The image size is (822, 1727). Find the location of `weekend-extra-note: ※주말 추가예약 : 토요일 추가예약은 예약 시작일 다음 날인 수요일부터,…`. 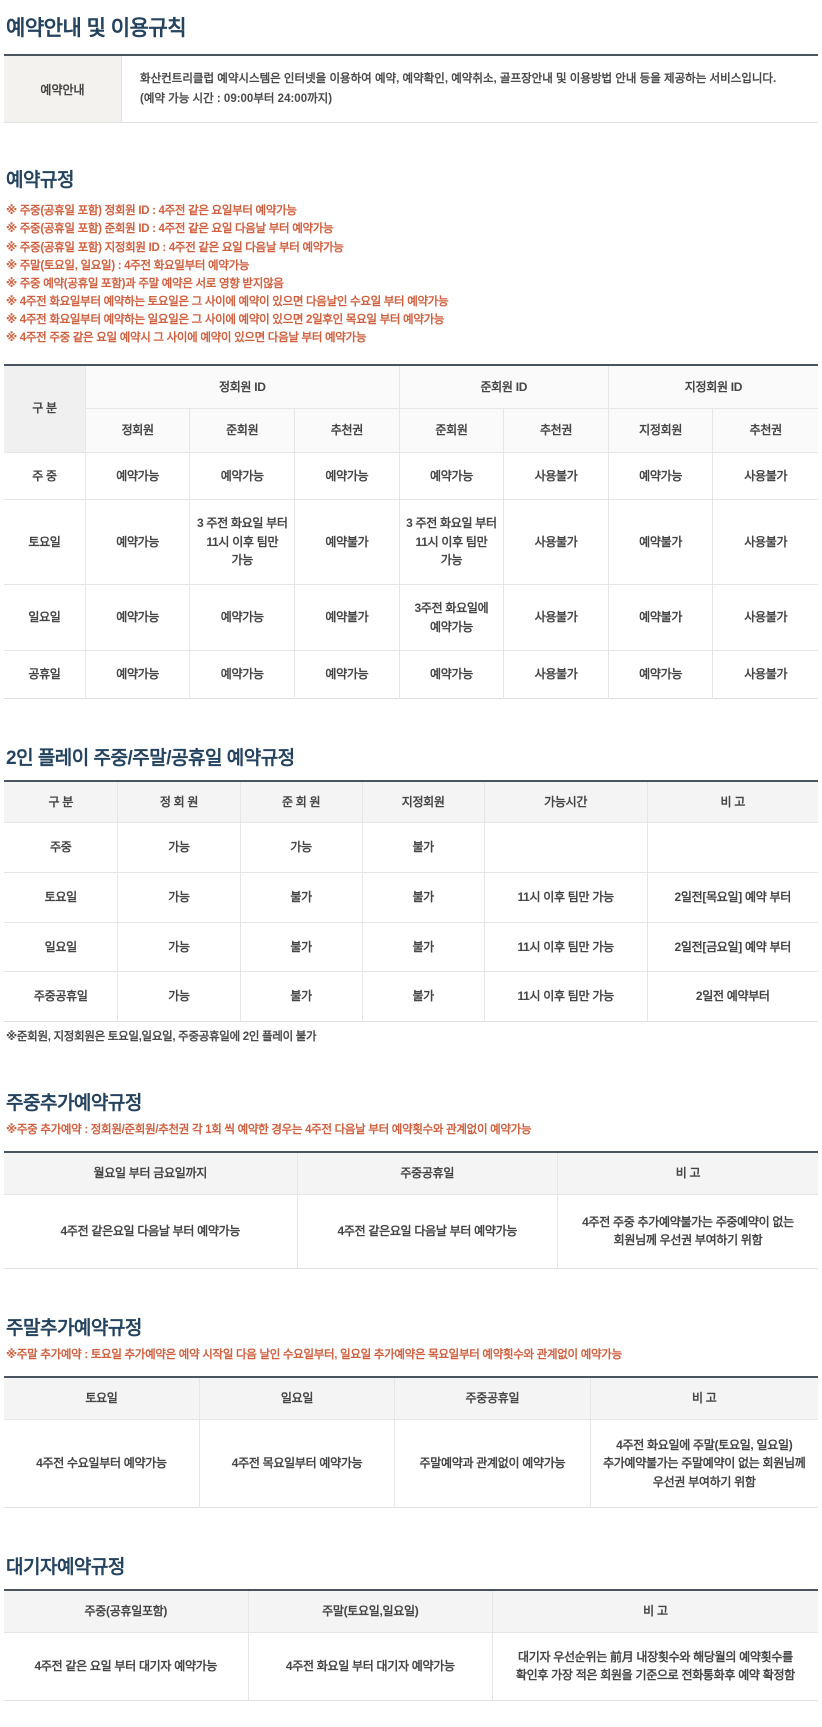

weekend-extra-note: ※주말 추가예약 : 토요일 추가예약은 예약 시작일 다음 날인 수요일부터,… is located at coordinates (314, 1354).